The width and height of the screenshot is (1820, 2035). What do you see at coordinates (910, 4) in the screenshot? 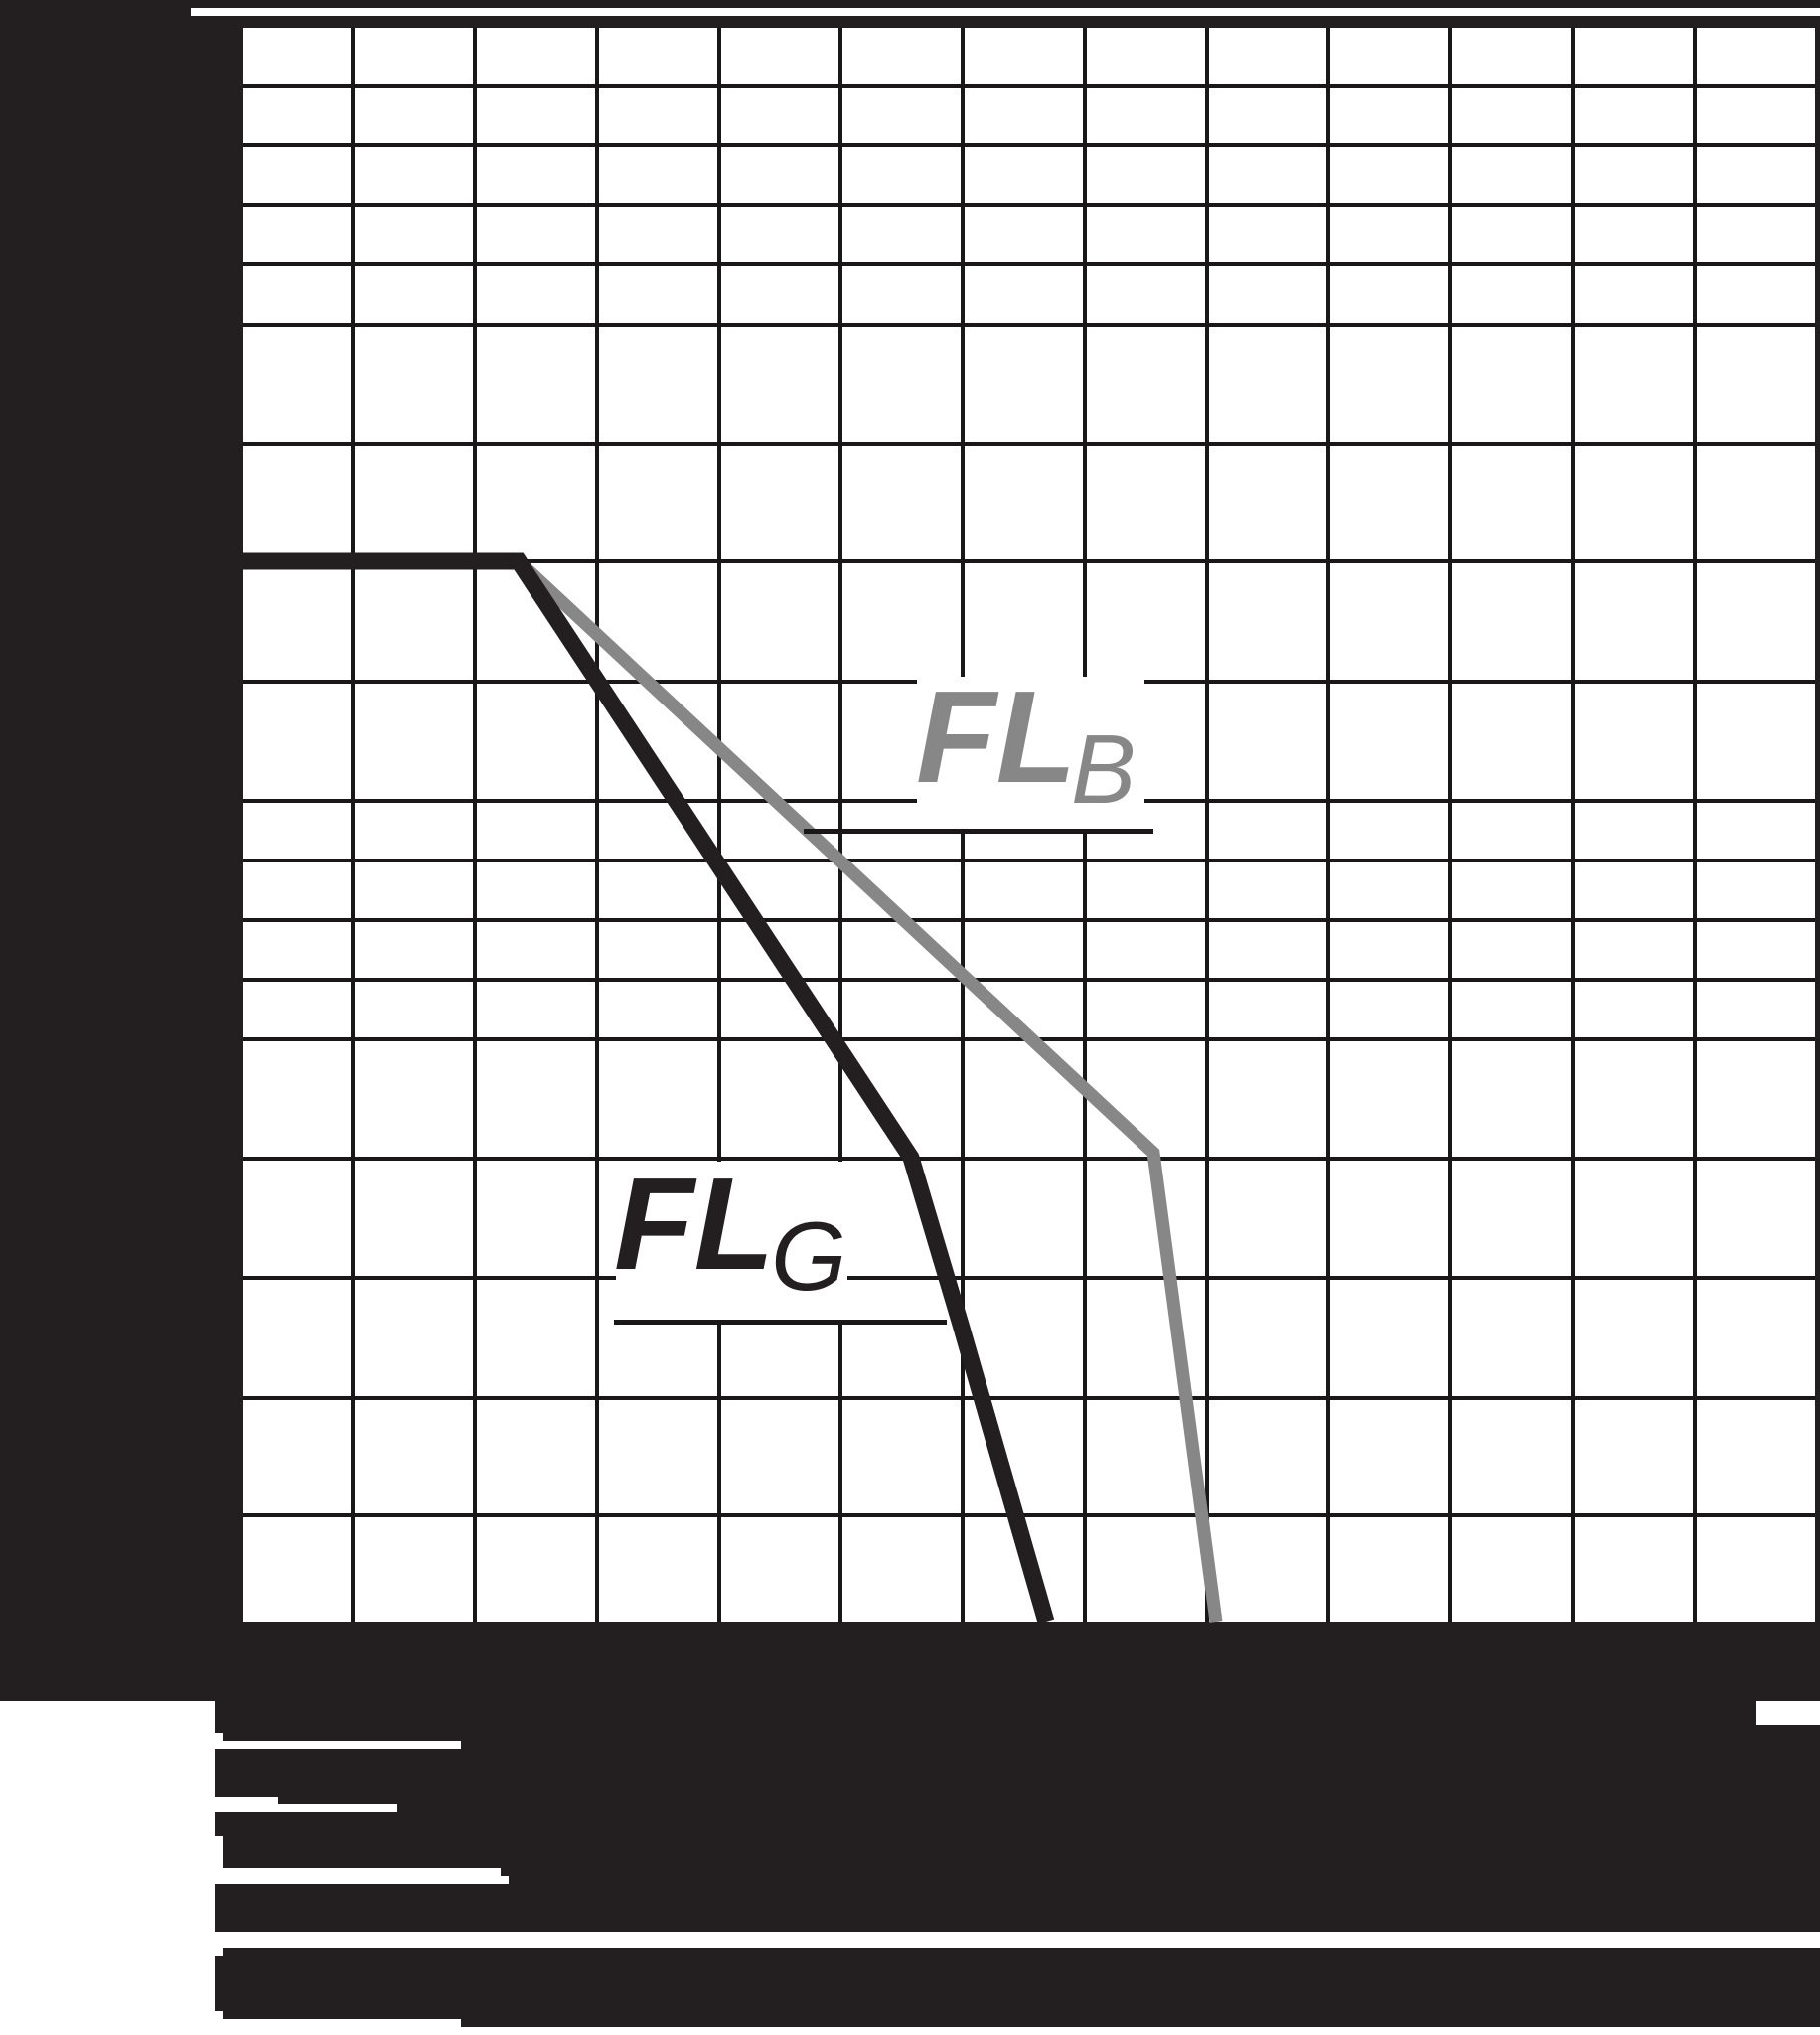
I see `top-dark-bar` at bounding box center [910, 4].